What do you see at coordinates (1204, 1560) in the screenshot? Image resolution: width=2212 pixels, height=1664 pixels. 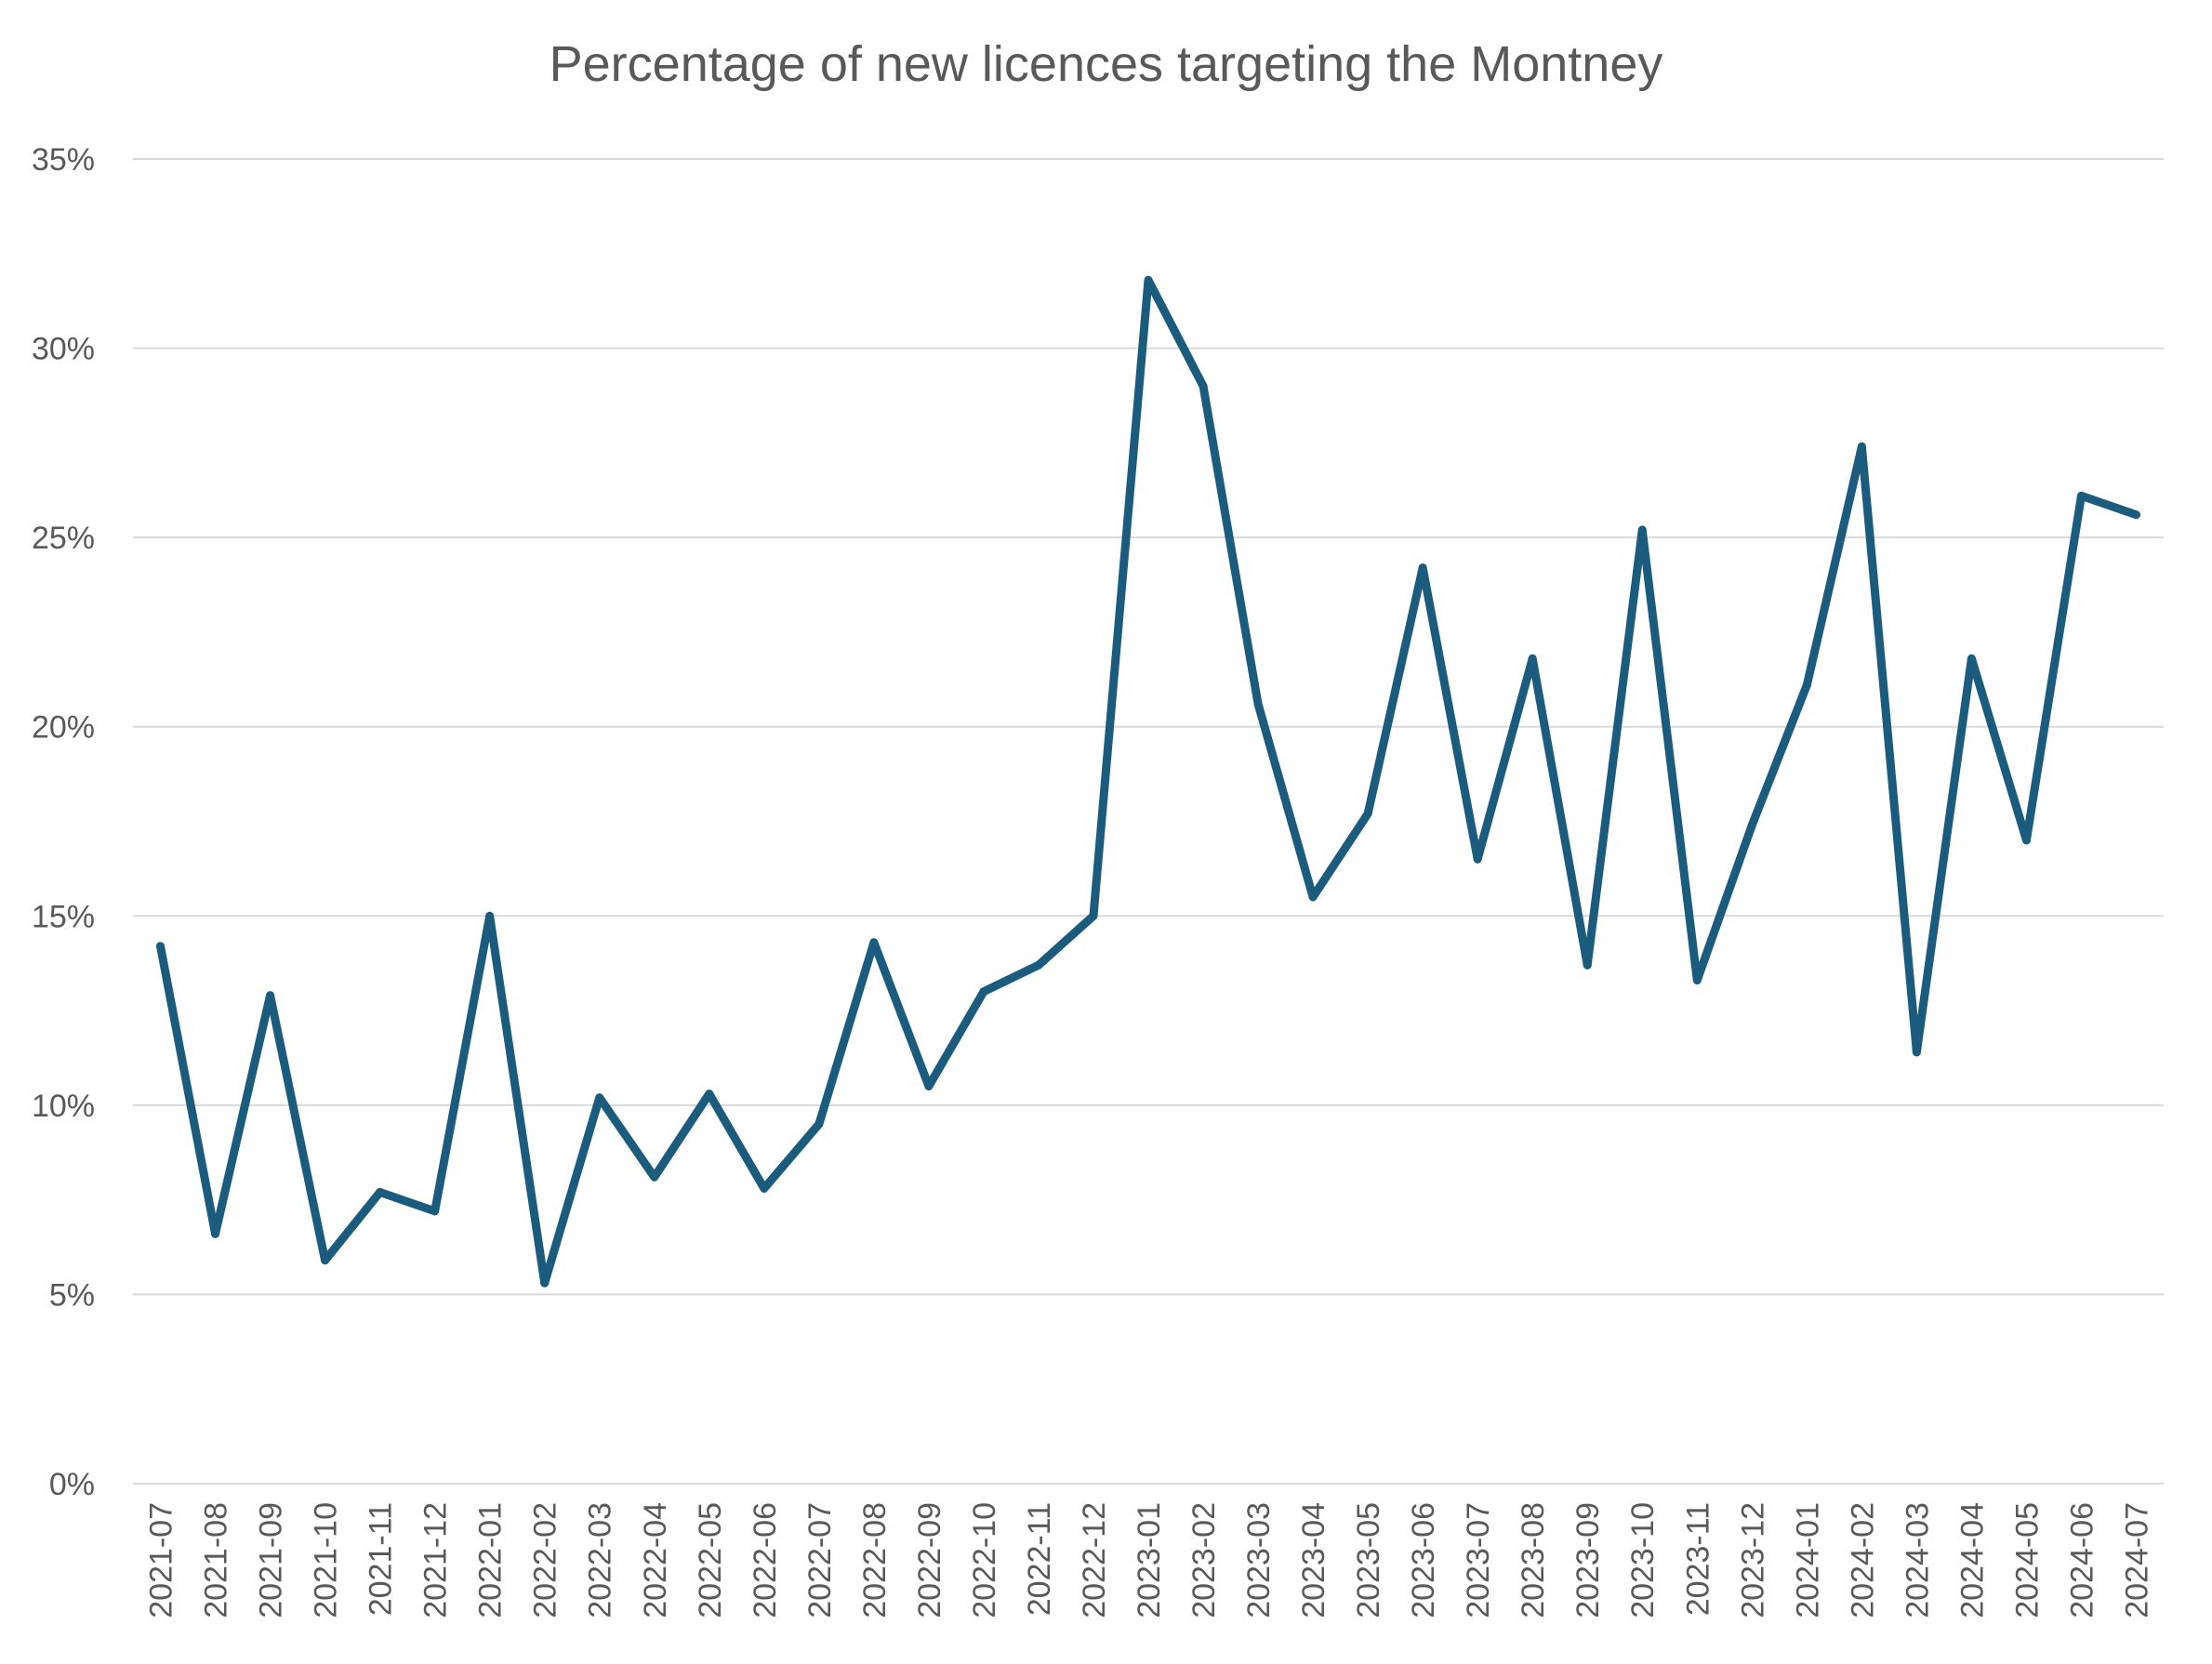 I see `x-tick-label: 2023-02` at bounding box center [1204, 1560].